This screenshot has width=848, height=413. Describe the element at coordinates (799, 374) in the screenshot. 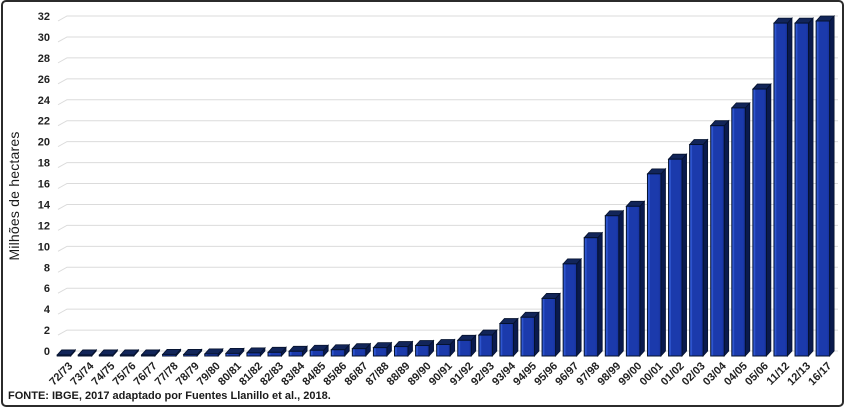

I see `x-axis-label: 12/13` at that location.